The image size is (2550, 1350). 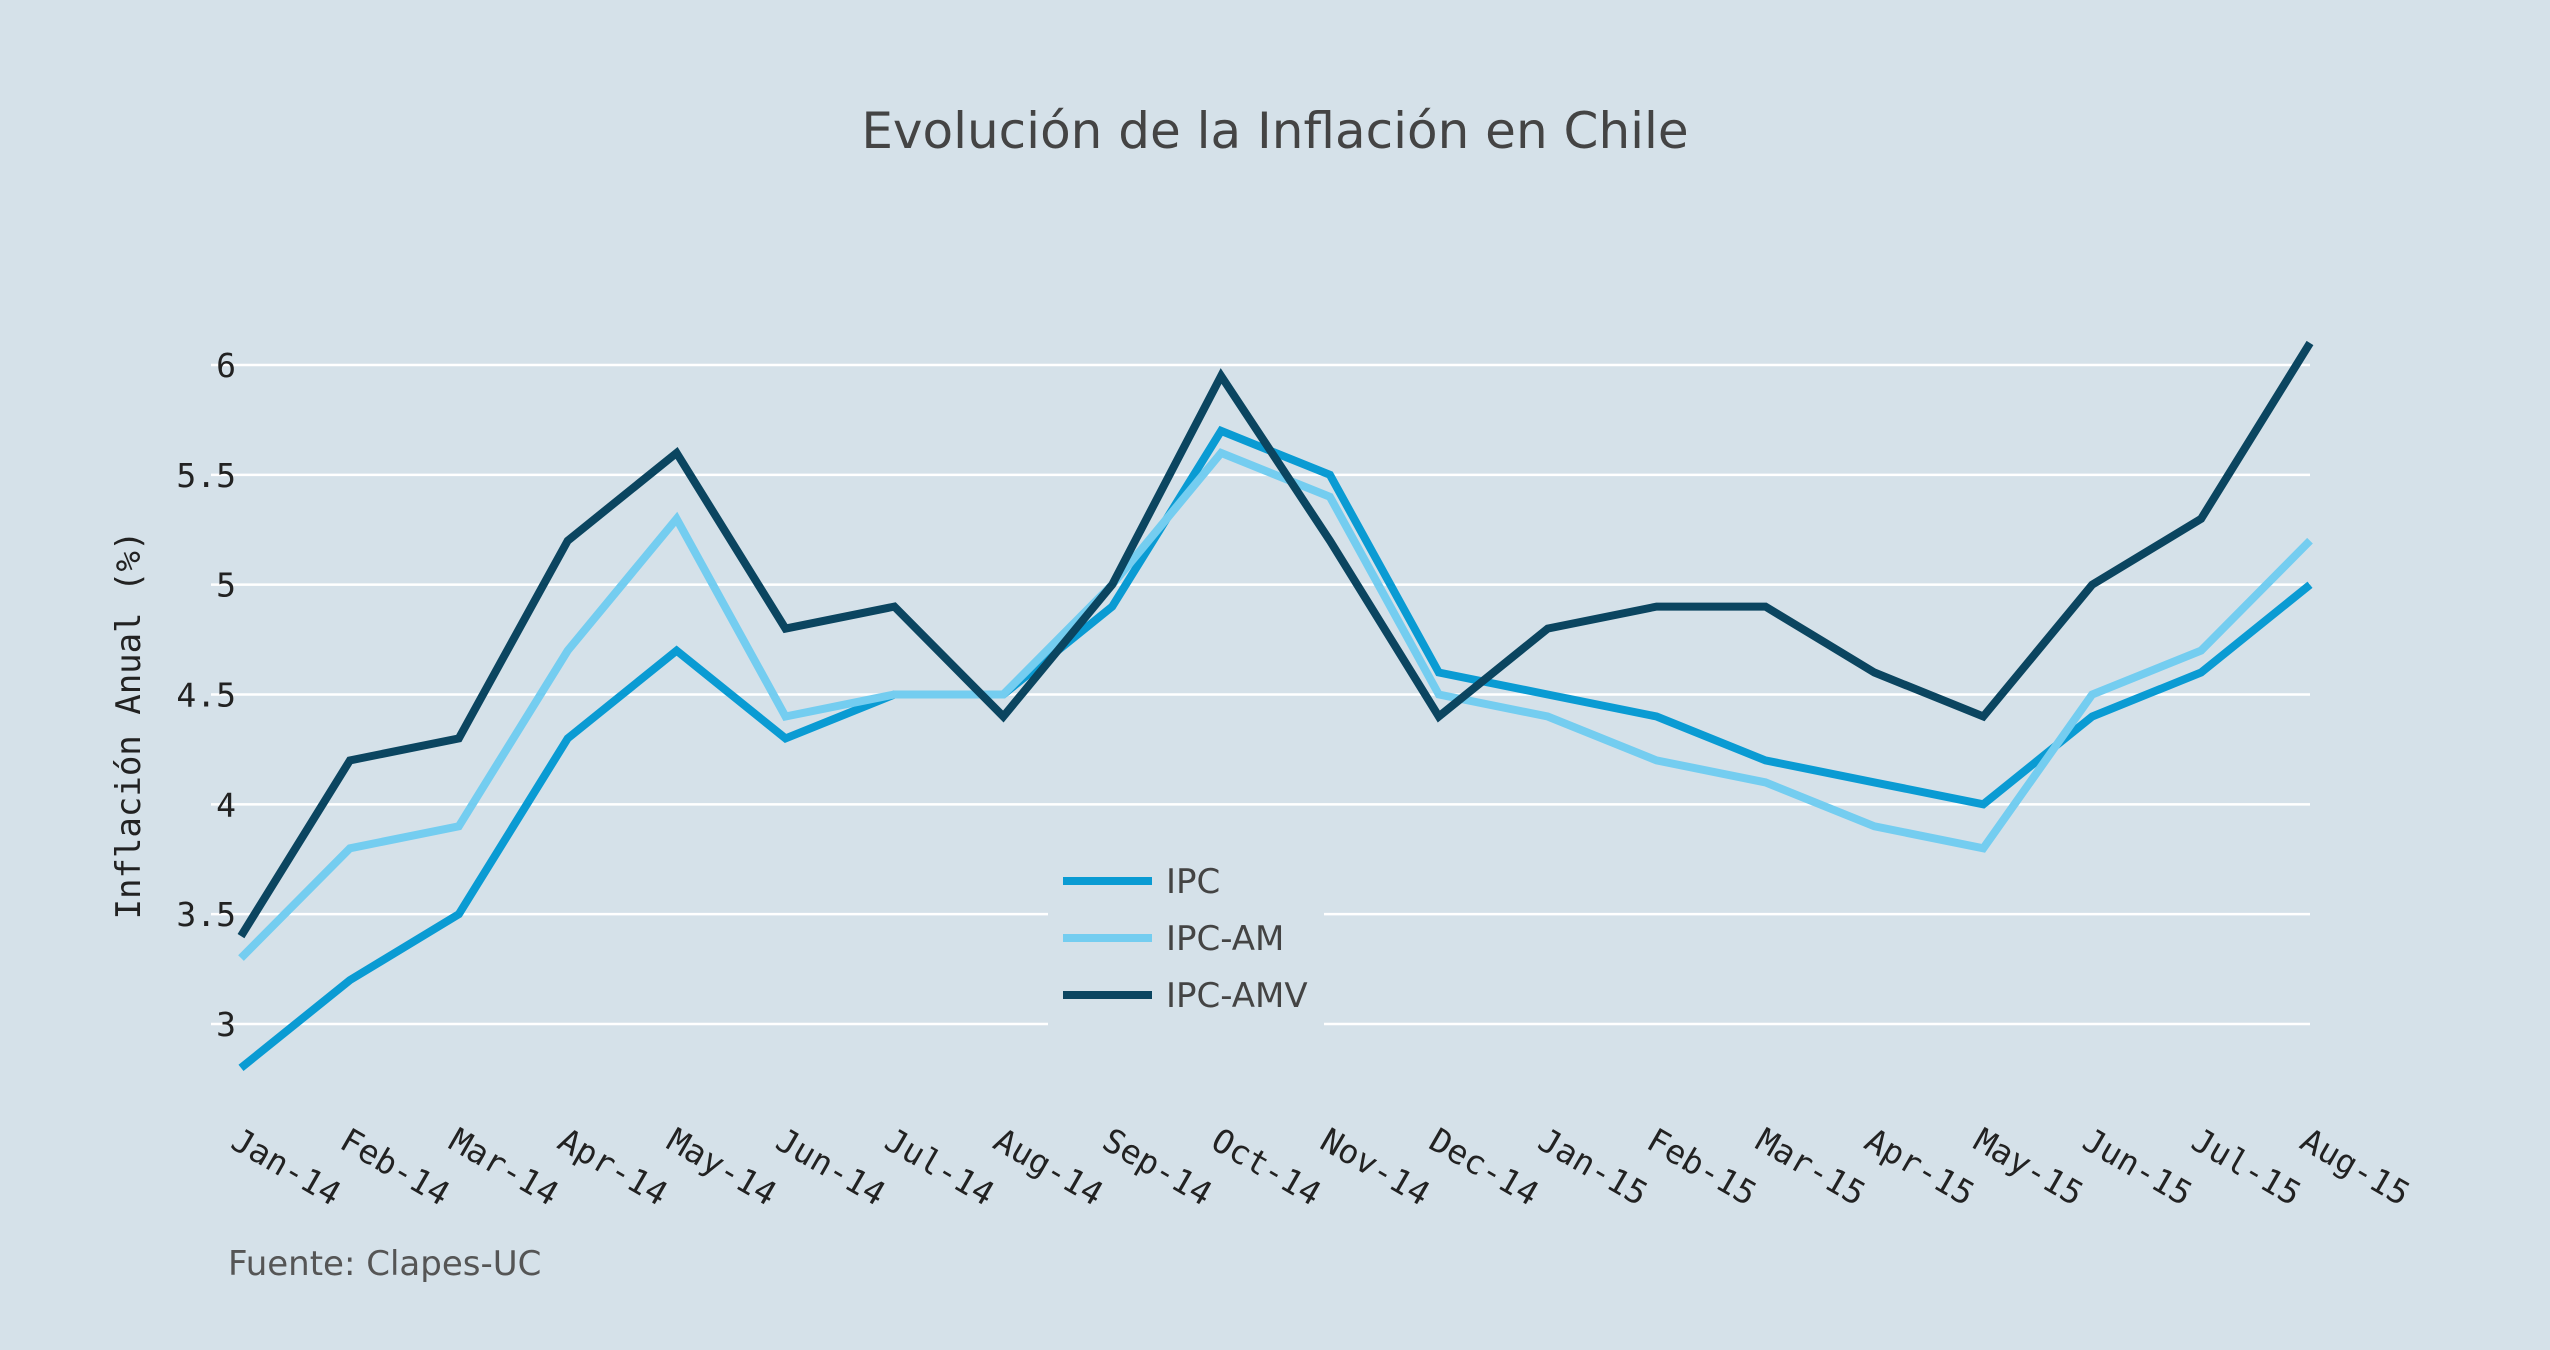 I want to click on legend: IPC IPC-AM IPC-AMV, so click(x=1186, y=937).